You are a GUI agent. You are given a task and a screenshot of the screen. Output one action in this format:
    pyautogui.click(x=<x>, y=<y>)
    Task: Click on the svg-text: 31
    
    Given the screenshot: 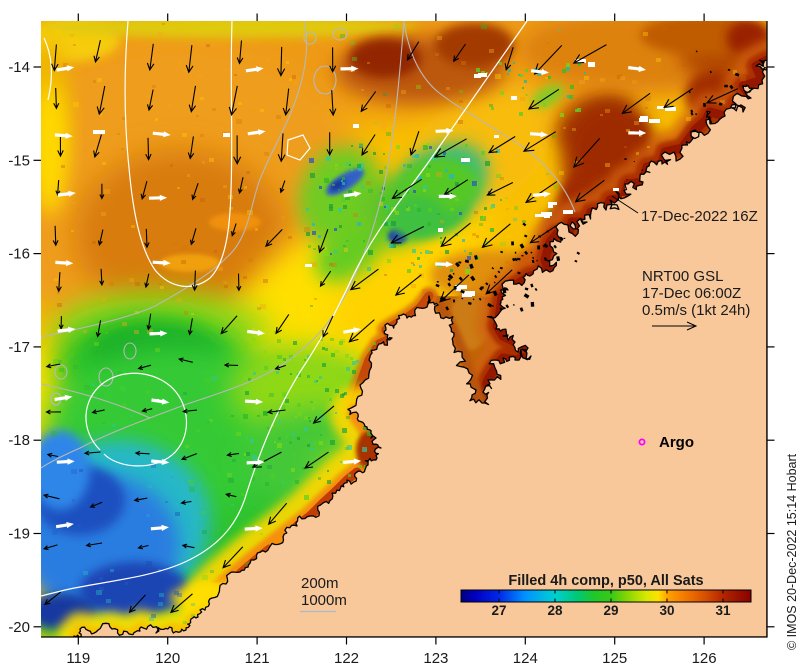 What is the action you would take?
    pyautogui.click(x=723, y=610)
    